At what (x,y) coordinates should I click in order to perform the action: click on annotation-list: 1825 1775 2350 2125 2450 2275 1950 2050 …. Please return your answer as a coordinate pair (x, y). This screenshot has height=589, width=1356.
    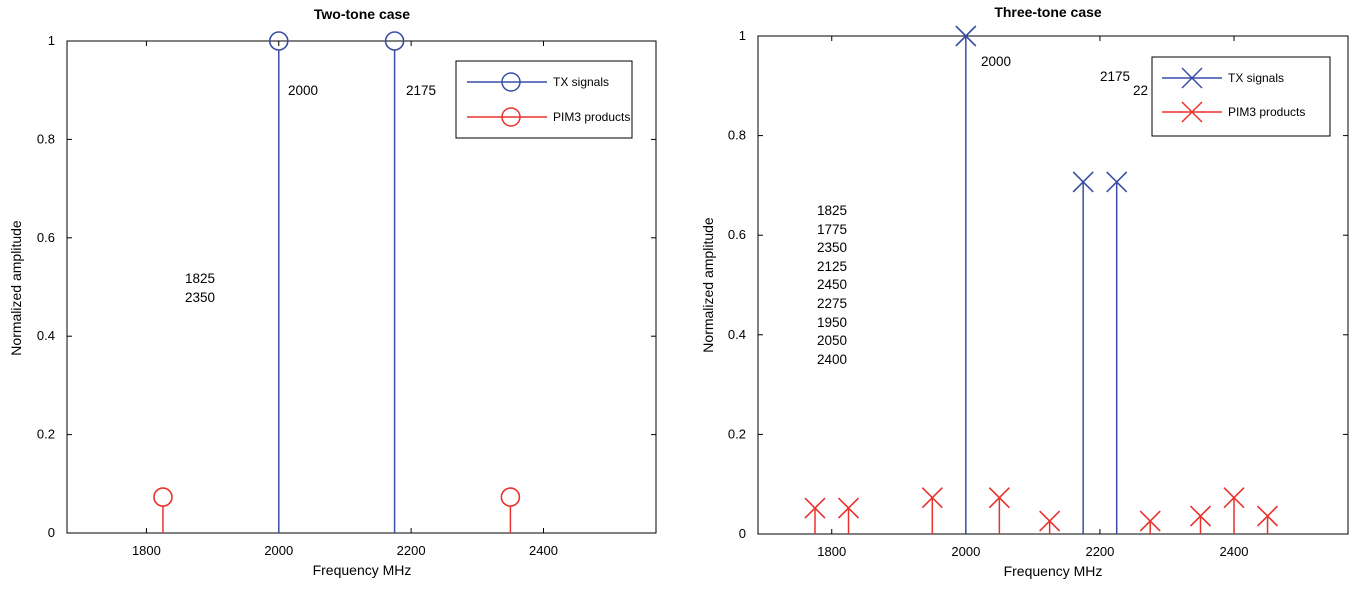
    Looking at the image, I should click on (832, 285).